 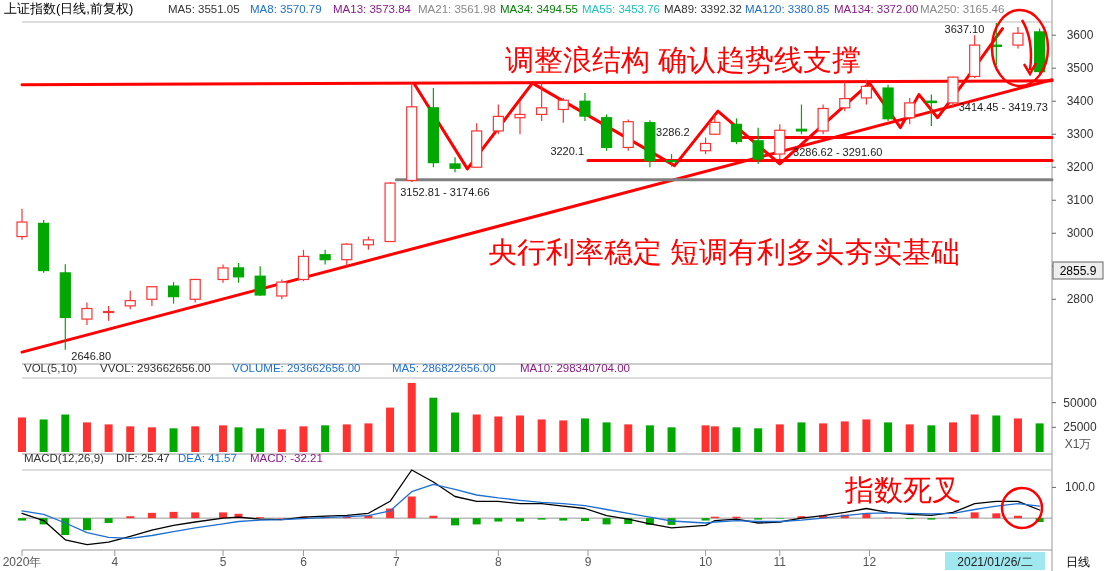 What do you see at coordinates (724, 252) in the screenshot?
I see `annotation: 央行利率稳定 短调有利多头夯实基础` at bounding box center [724, 252].